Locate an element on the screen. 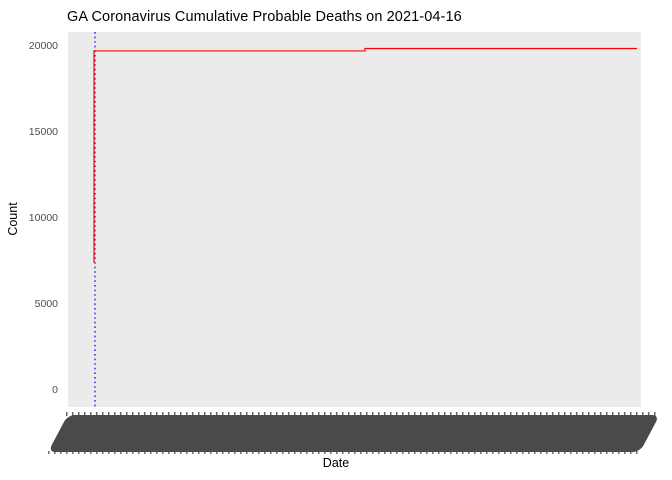 This screenshot has height=480, width=672. y-tick-label: 20000 is located at coordinates (43, 45).